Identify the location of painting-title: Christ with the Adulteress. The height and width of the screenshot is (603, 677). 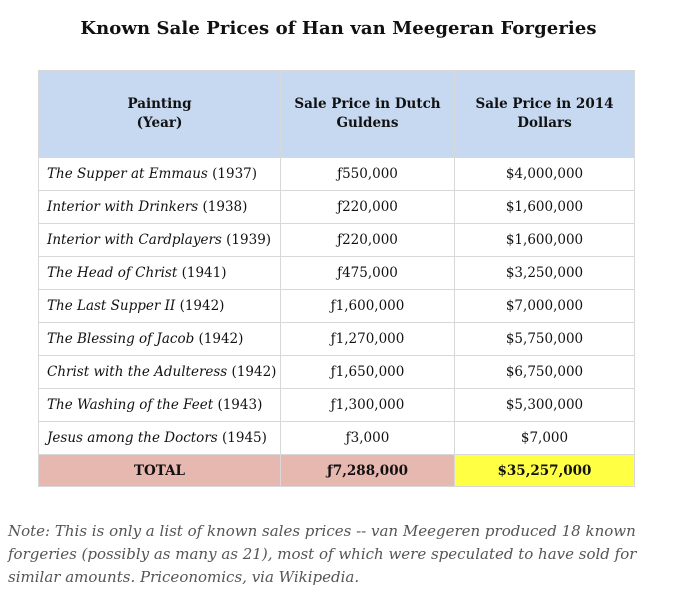
(137, 372).